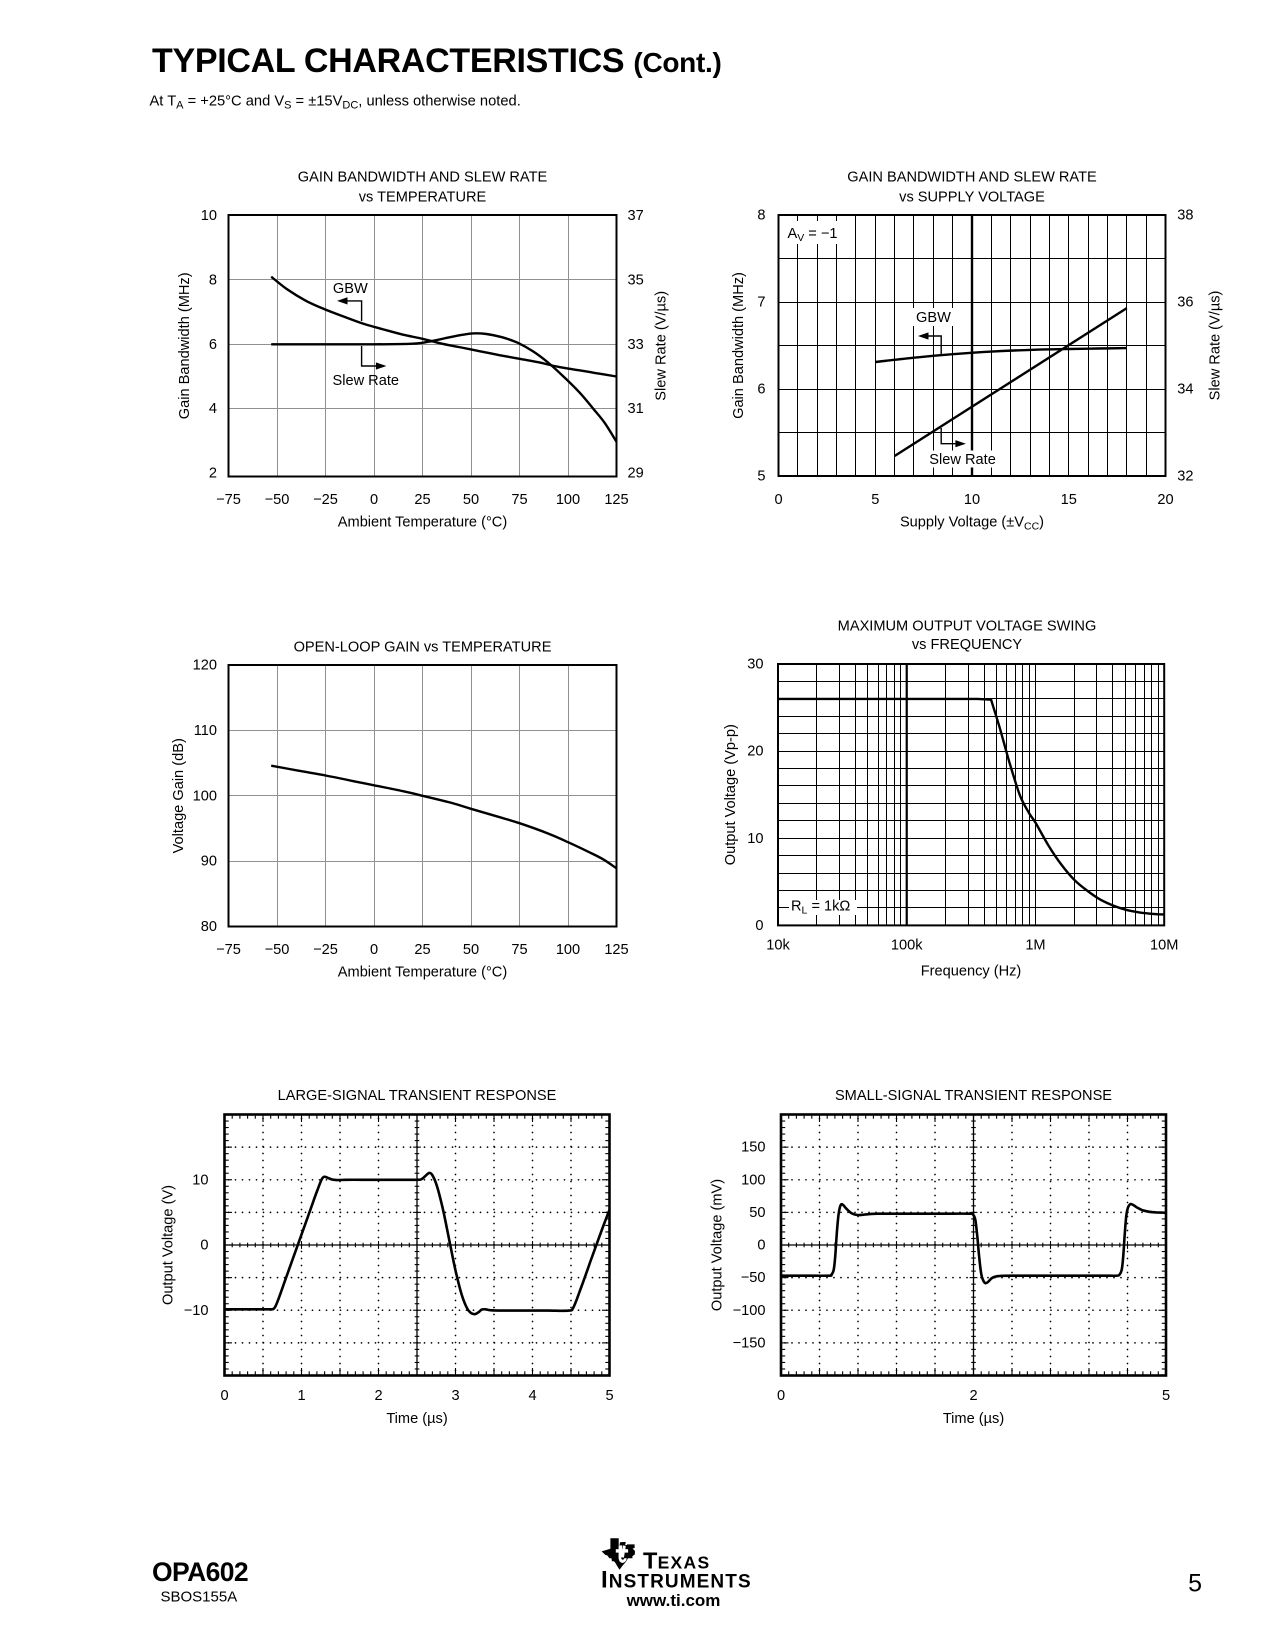 The width and height of the screenshot is (1275, 1650). Describe the element at coordinates (1164, 946) in the screenshot. I see `svg-text: 10M` at that location.